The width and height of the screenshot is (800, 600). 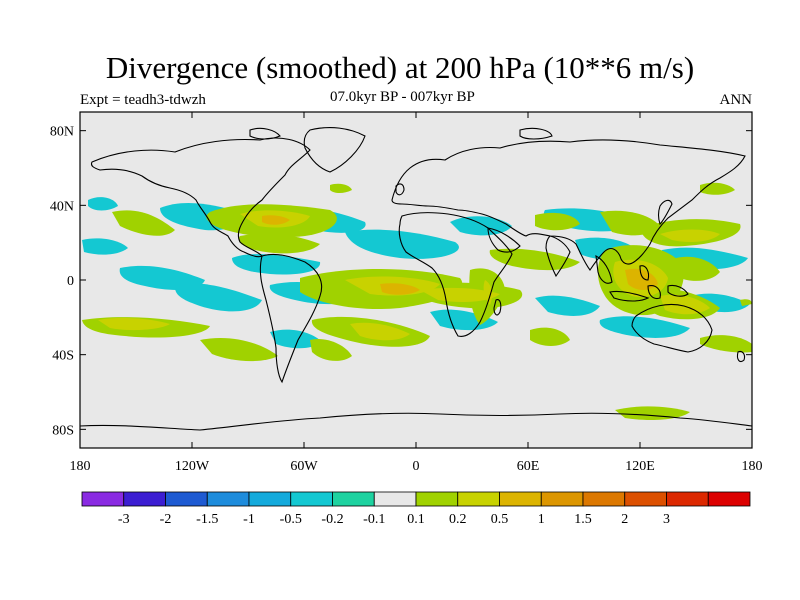 I want to click on colorbar-label: 3, so click(x=666, y=519).